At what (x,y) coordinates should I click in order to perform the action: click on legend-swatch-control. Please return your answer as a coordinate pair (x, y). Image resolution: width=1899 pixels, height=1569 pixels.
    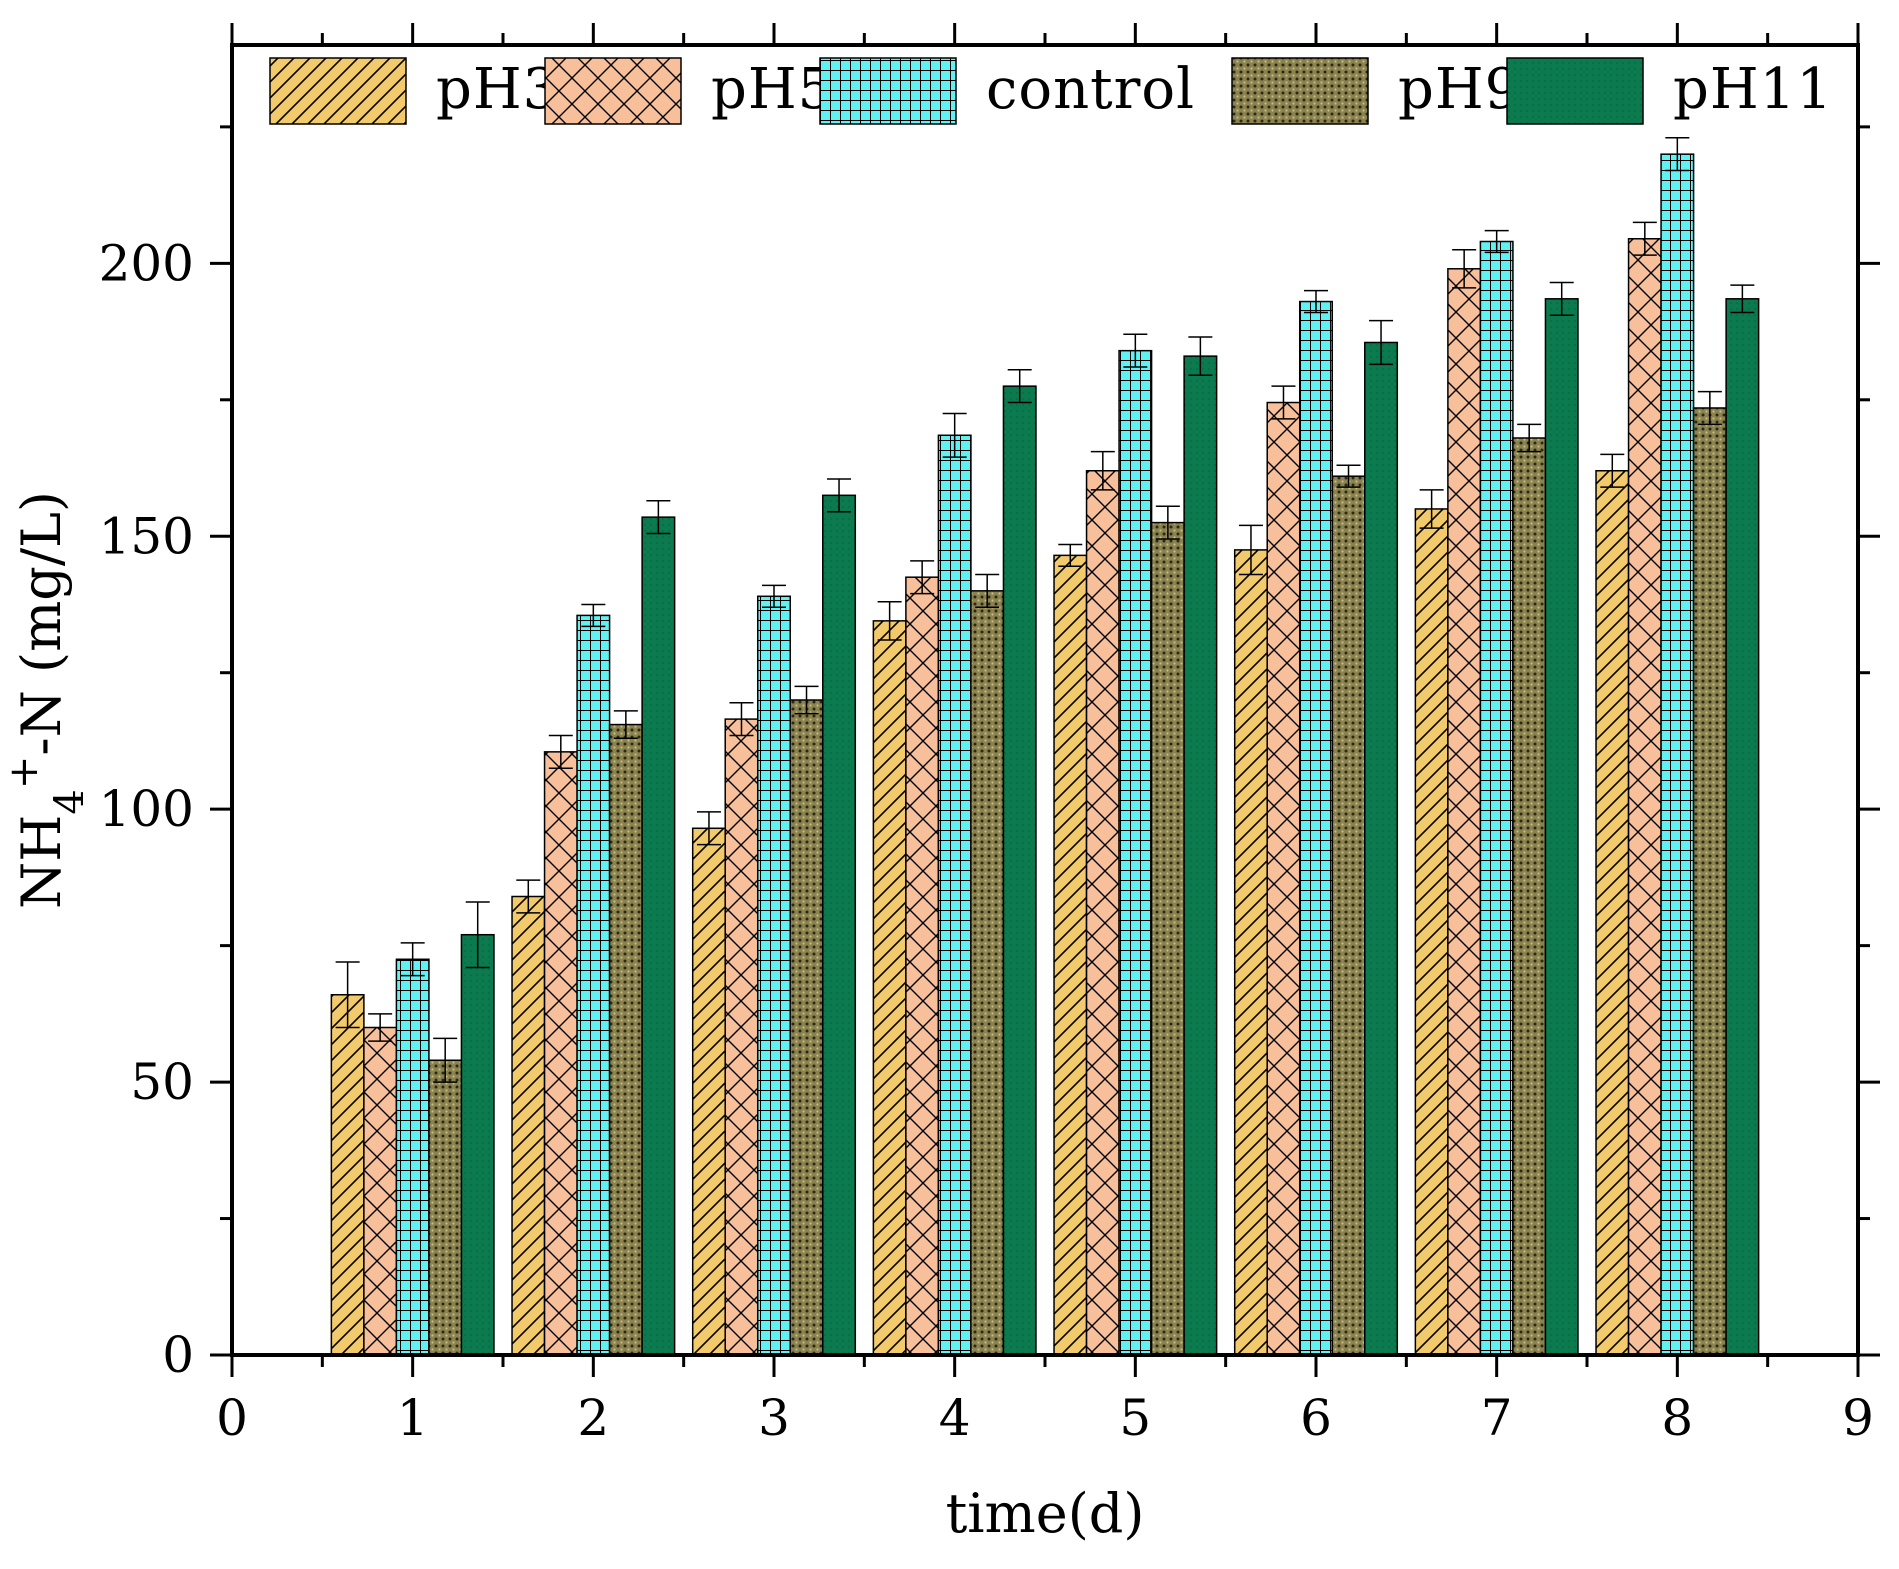
    Looking at the image, I should click on (888, 91).